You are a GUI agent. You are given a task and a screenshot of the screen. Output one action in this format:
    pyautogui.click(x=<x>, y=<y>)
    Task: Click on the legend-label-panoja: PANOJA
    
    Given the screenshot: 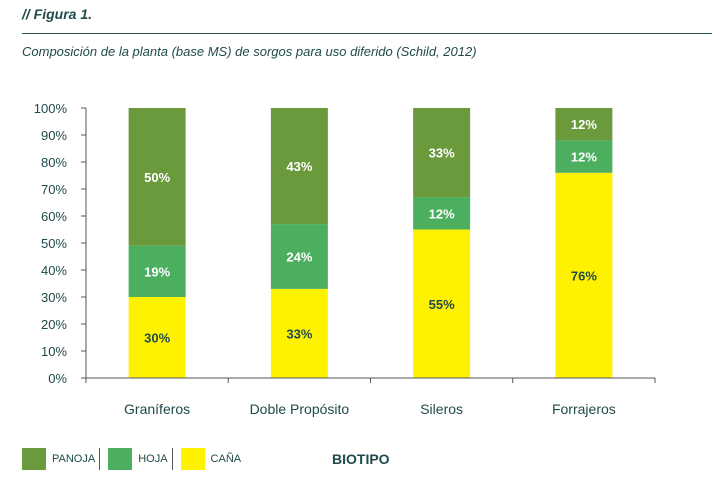 What is the action you would take?
    pyautogui.click(x=74, y=459)
    